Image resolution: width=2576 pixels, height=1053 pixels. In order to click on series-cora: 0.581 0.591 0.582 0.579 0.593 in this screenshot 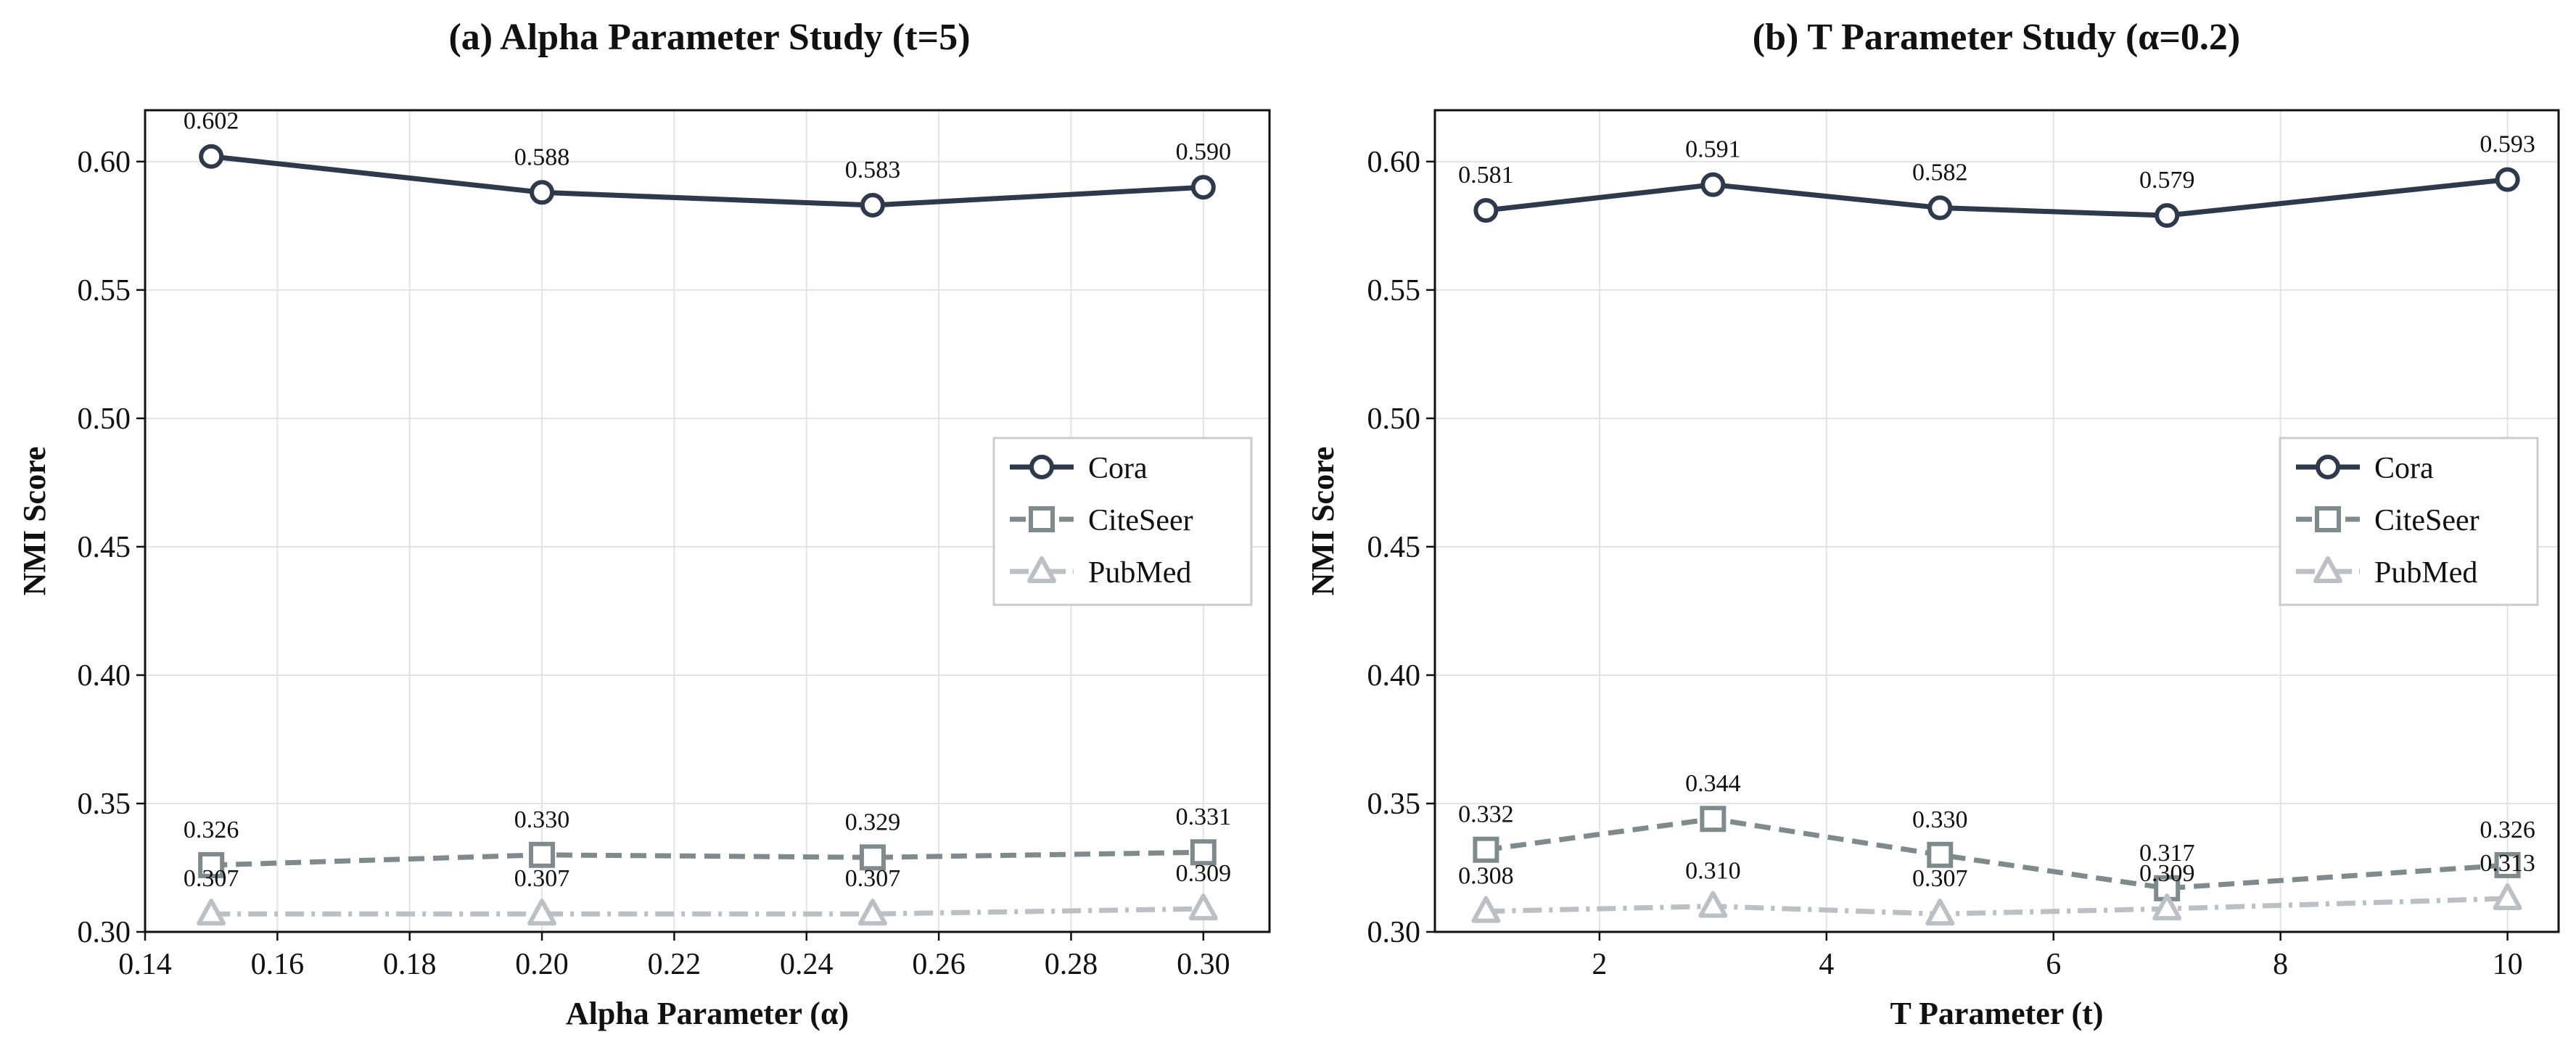, I will do `click(1996, 179)`.